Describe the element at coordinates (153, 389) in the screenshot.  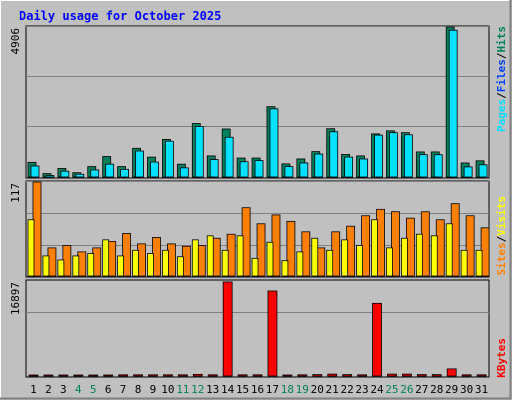
I see `day-label-9: 9` at that location.